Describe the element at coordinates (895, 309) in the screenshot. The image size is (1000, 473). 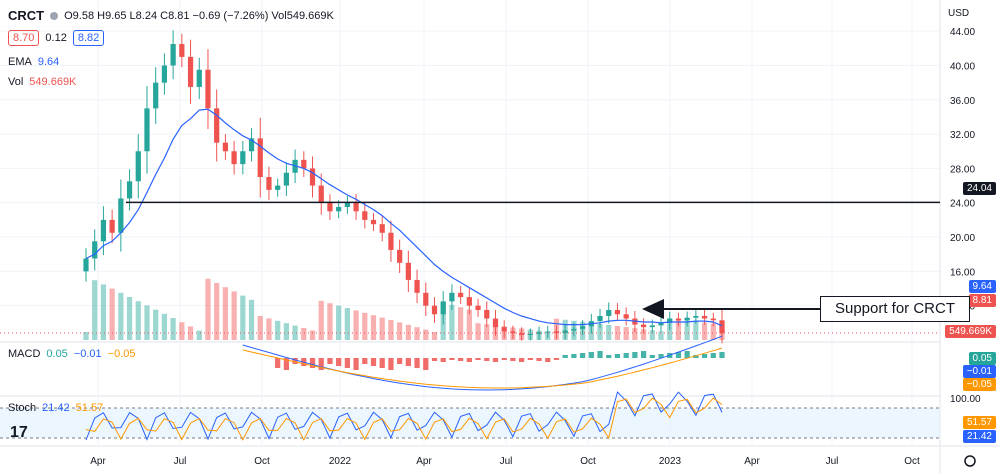
I see `support-annotation: Support for CRCT` at that location.